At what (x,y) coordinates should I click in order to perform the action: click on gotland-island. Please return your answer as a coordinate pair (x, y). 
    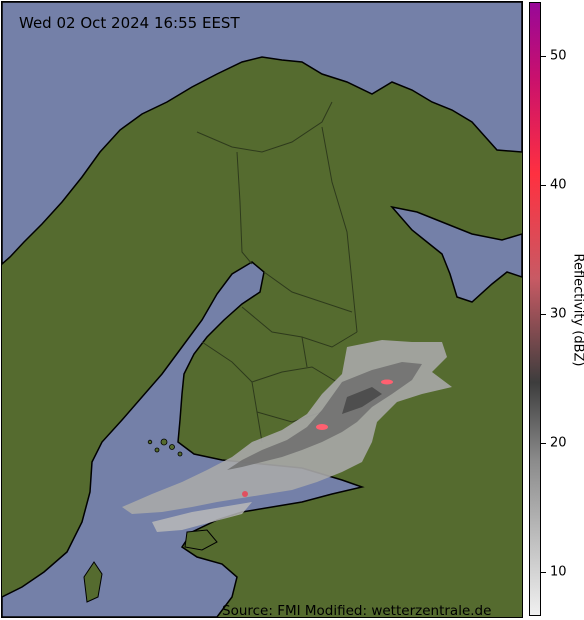
    Looking at the image, I should click on (93, 582).